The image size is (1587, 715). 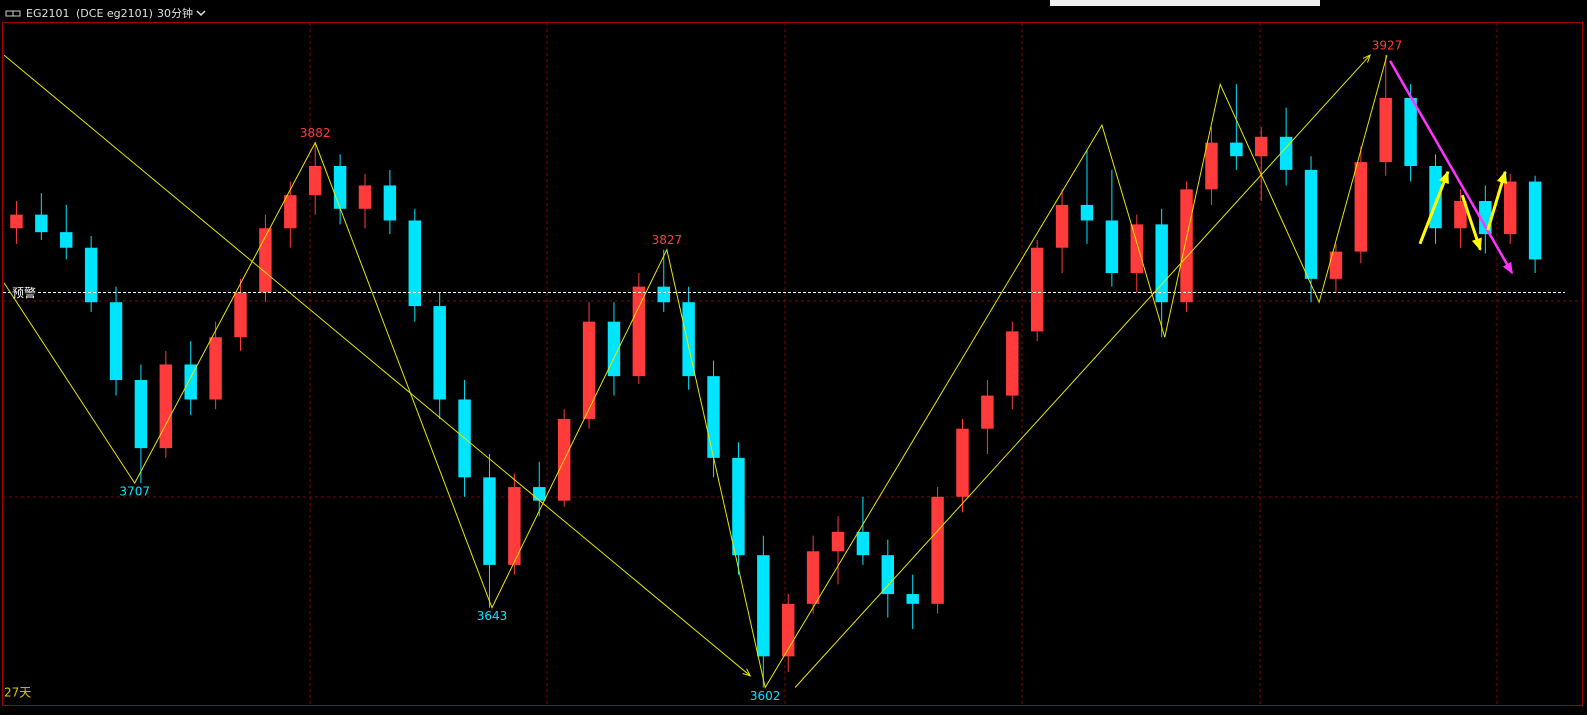 I want to click on pivot-label: 3602, so click(x=765, y=696).